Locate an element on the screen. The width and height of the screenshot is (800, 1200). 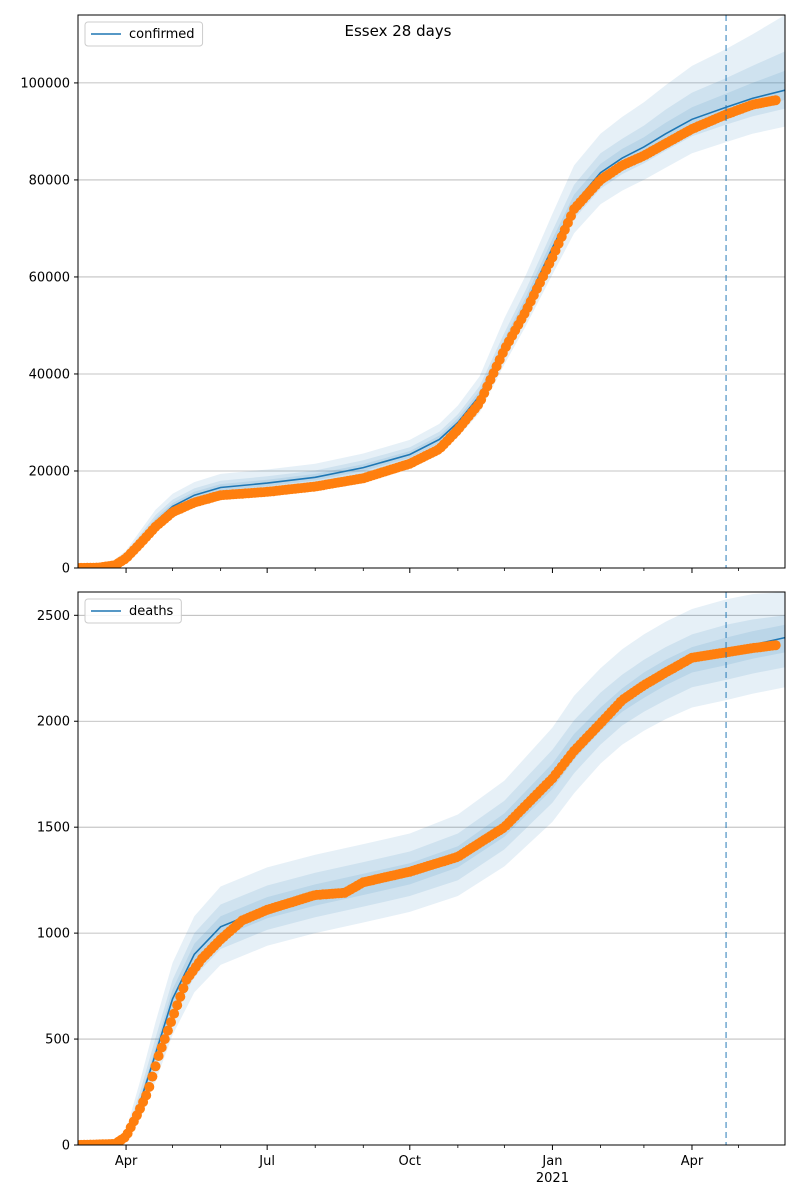
chart-title: Essex 28 days is located at coordinates (398, 31).